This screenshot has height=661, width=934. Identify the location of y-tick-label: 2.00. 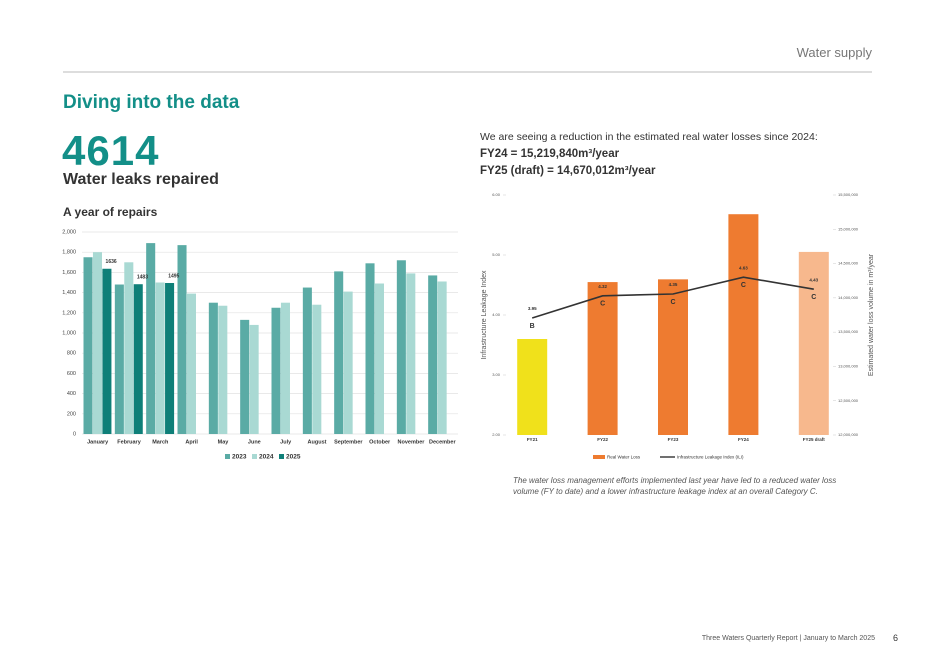
(496, 434).